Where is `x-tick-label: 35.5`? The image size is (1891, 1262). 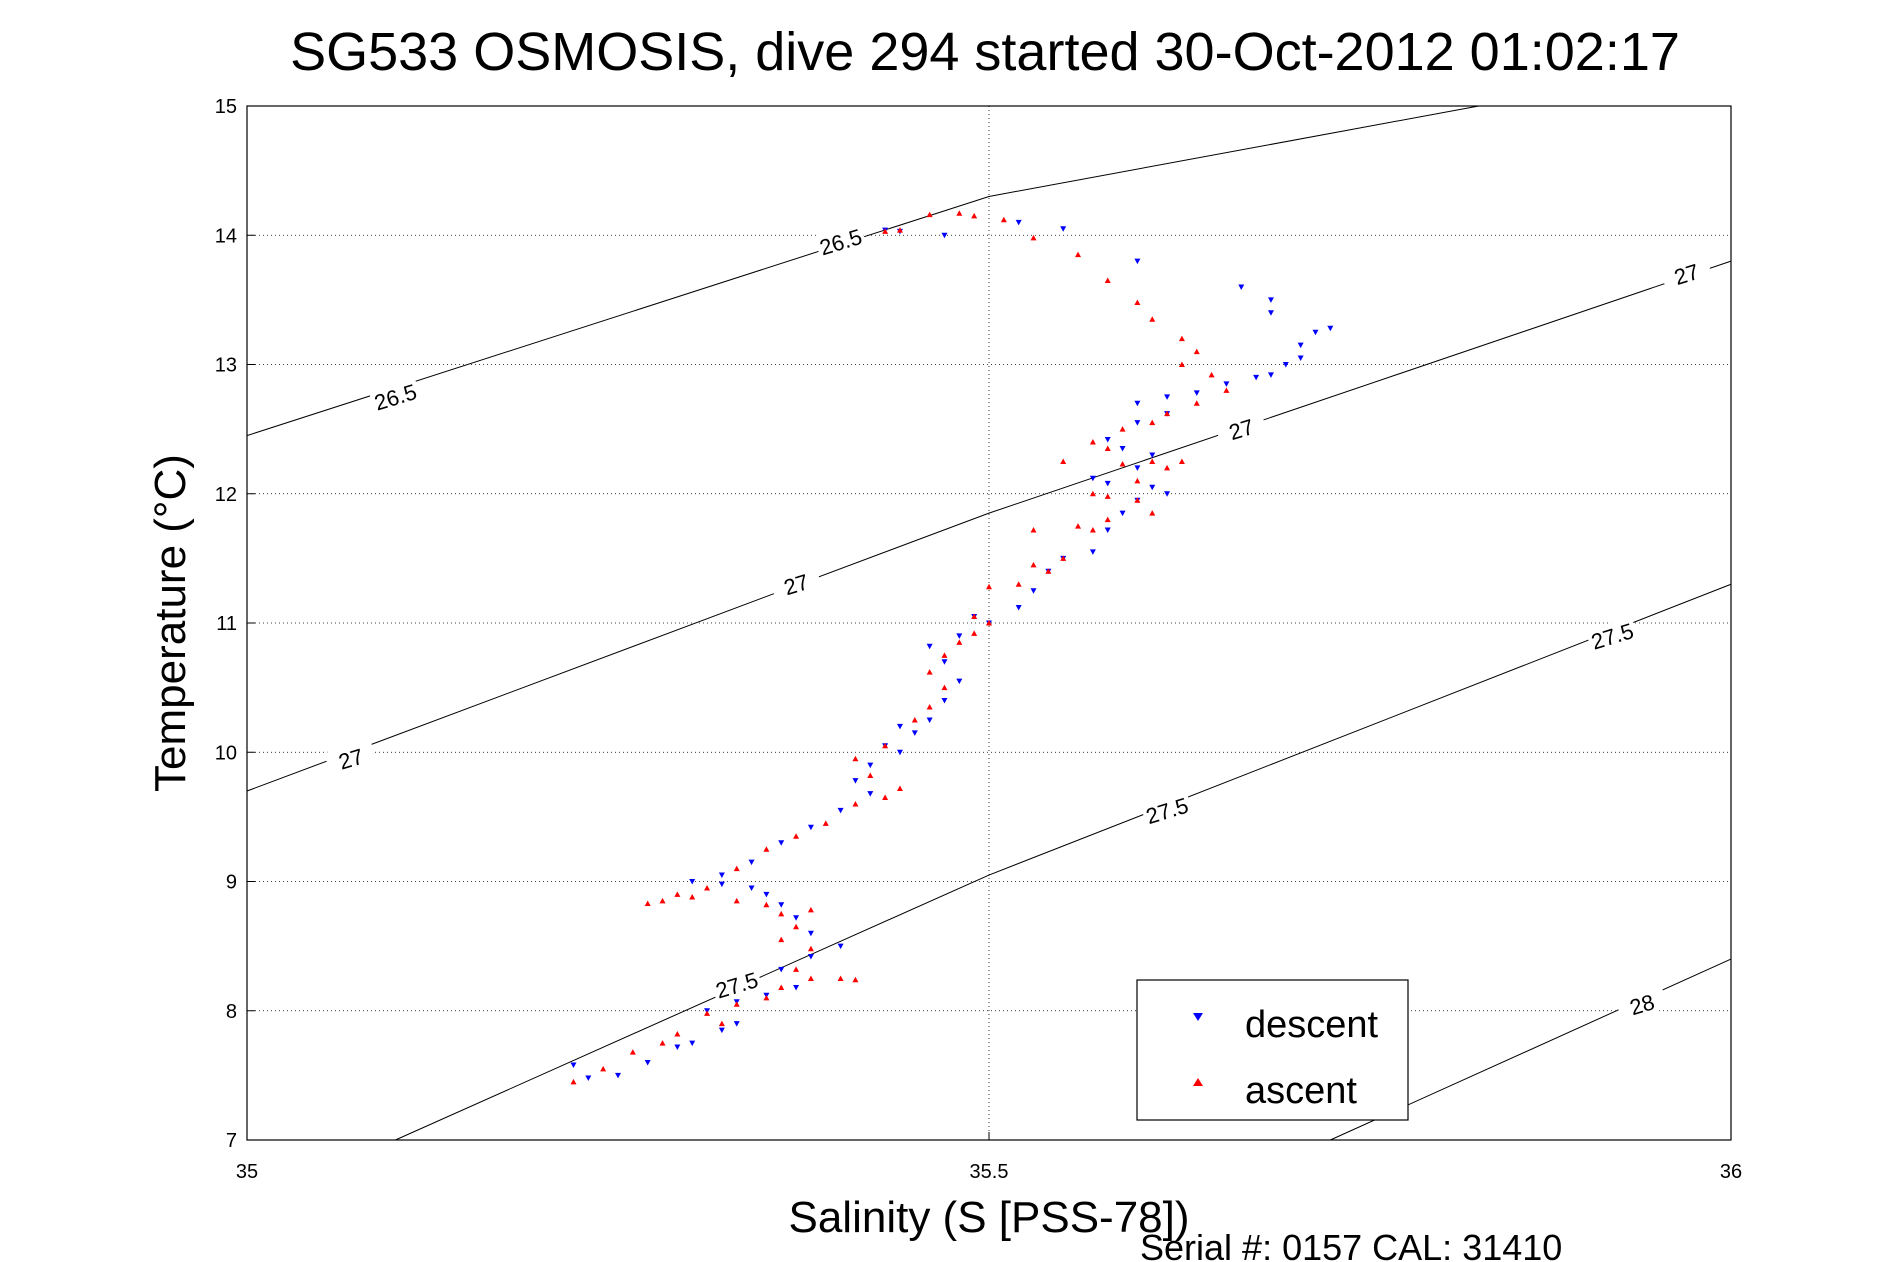 x-tick-label: 35.5 is located at coordinates (989, 1172).